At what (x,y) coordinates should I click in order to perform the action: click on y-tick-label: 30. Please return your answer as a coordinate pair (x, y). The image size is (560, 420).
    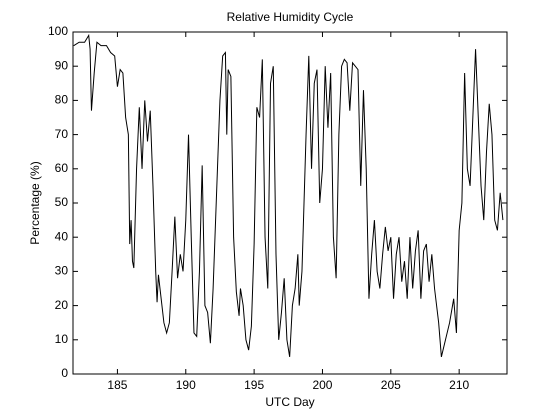
    Looking at the image, I should click on (62, 271).